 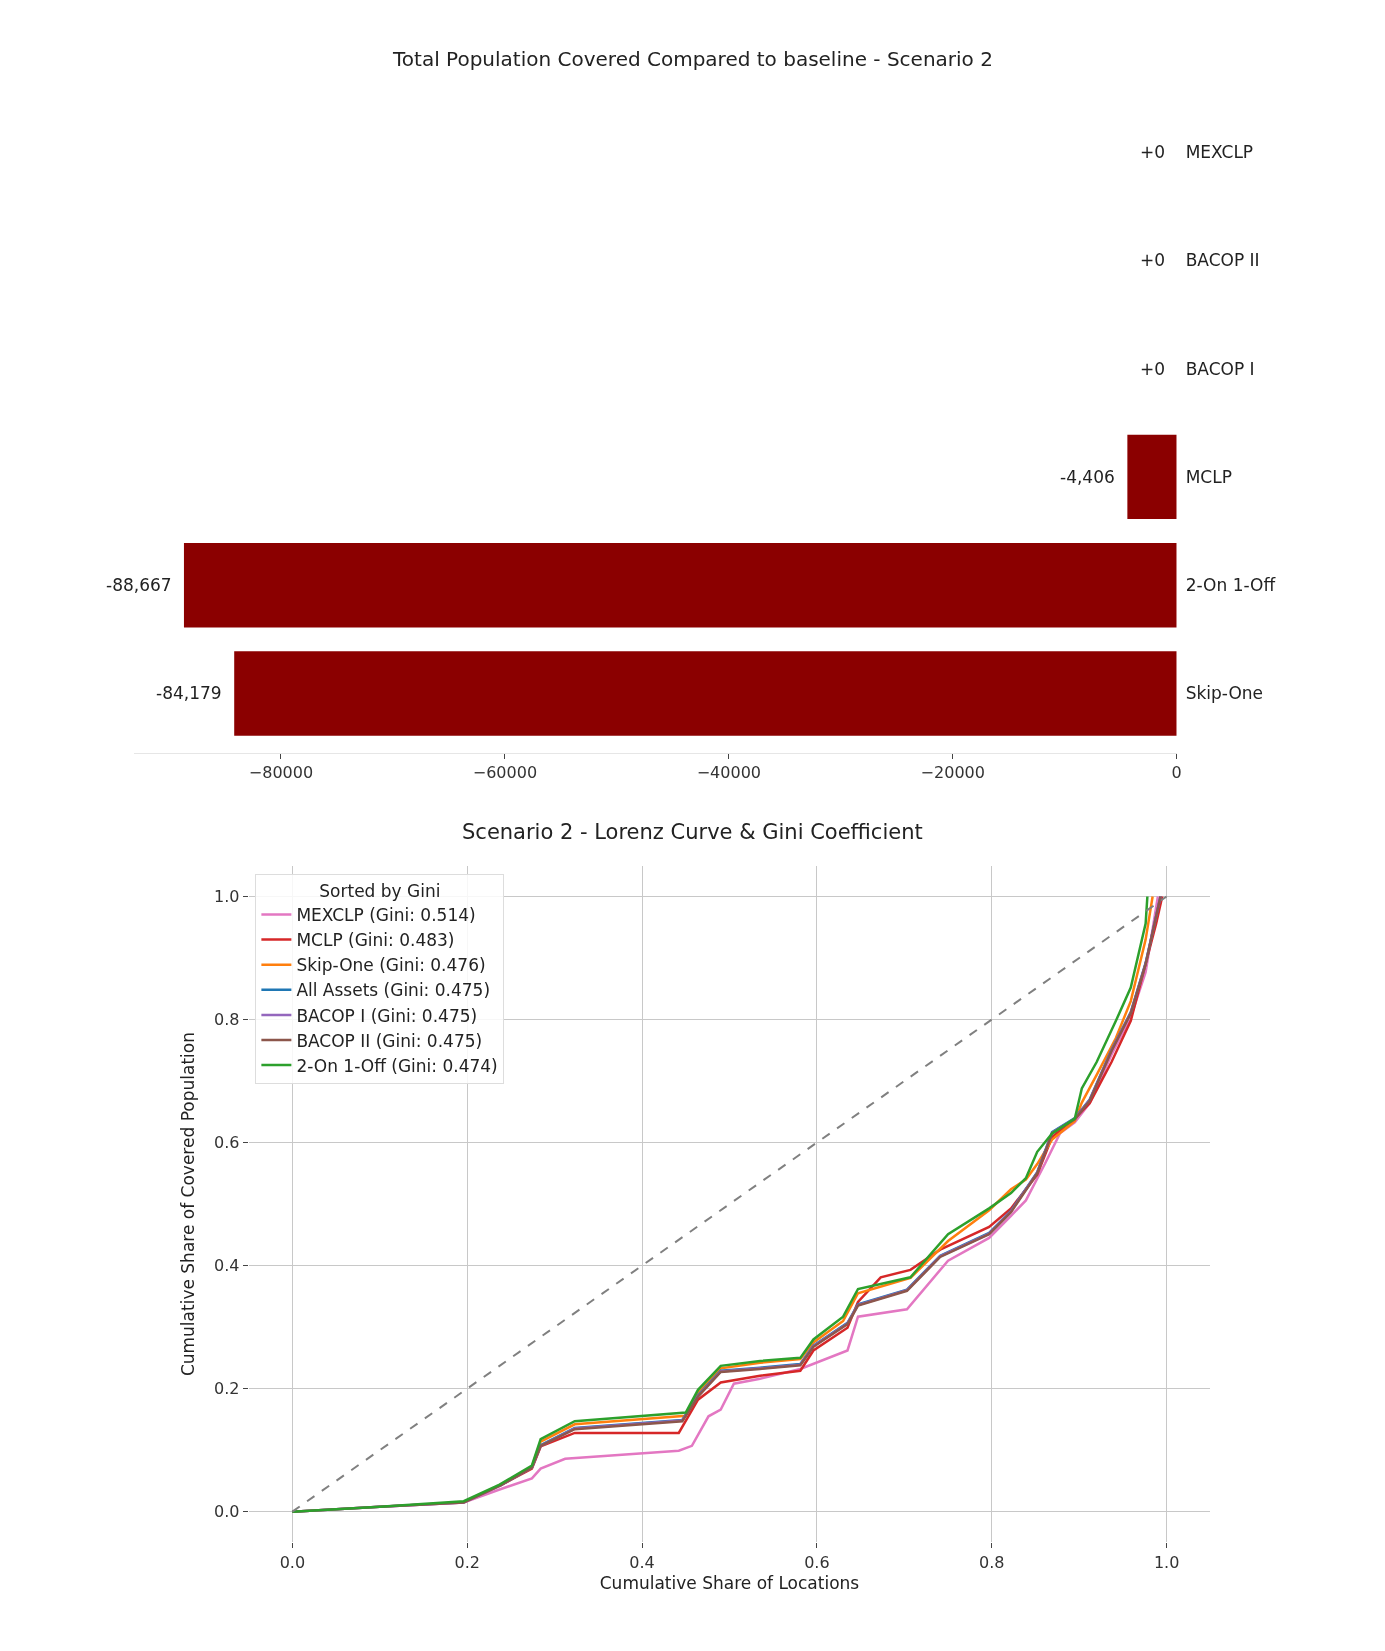 What do you see at coordinates (386, 915) in the screenshot?
I see `legend-label: MEXCLP (Gini: 0.514)` at bounding box center [386, 915].